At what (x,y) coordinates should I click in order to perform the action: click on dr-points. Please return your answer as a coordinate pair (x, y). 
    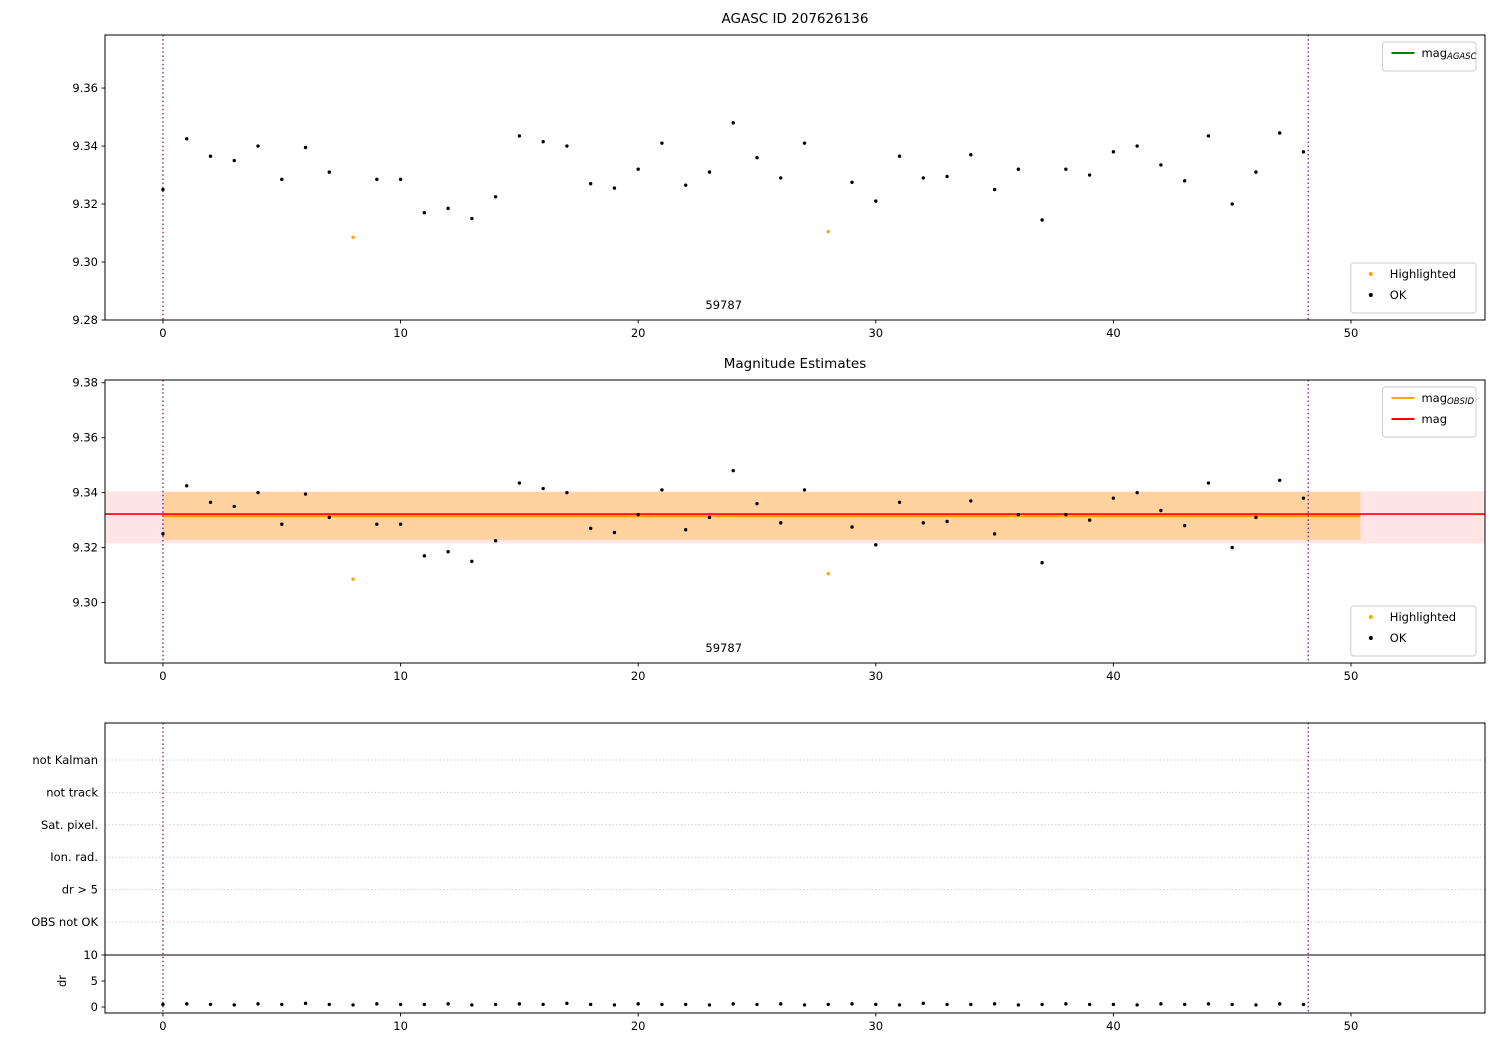
    Looking at the image, I should click on (733, 1004).